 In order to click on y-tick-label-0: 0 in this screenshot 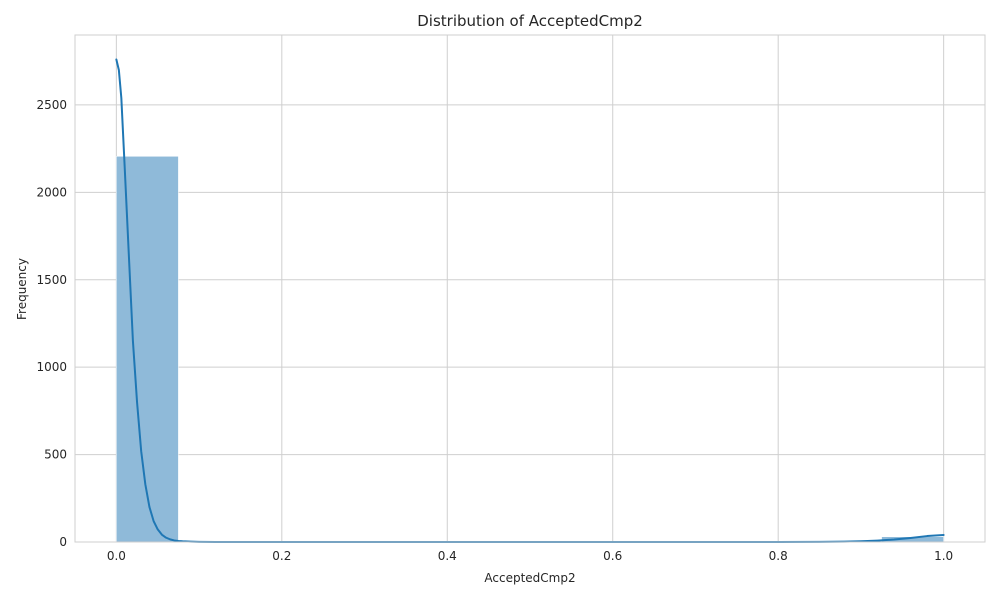, I will do `click(63, 542)`.